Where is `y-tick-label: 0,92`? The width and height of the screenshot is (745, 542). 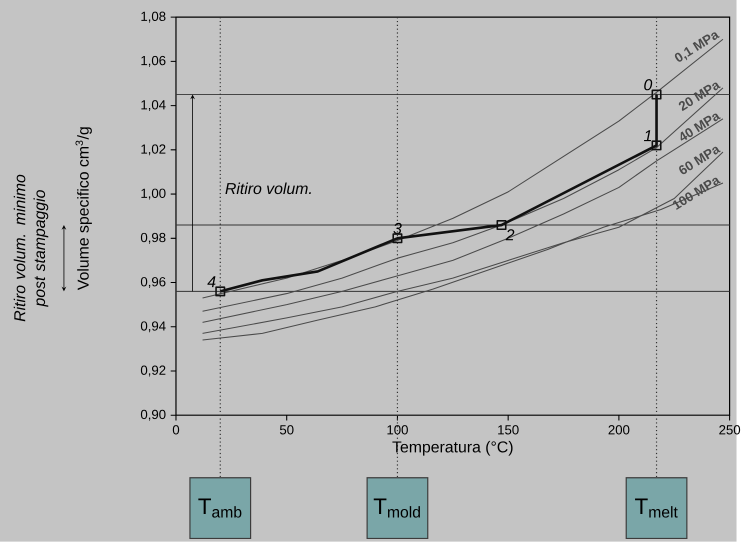
y-tick-label: 0,92 is located at coordinates (153, 371).